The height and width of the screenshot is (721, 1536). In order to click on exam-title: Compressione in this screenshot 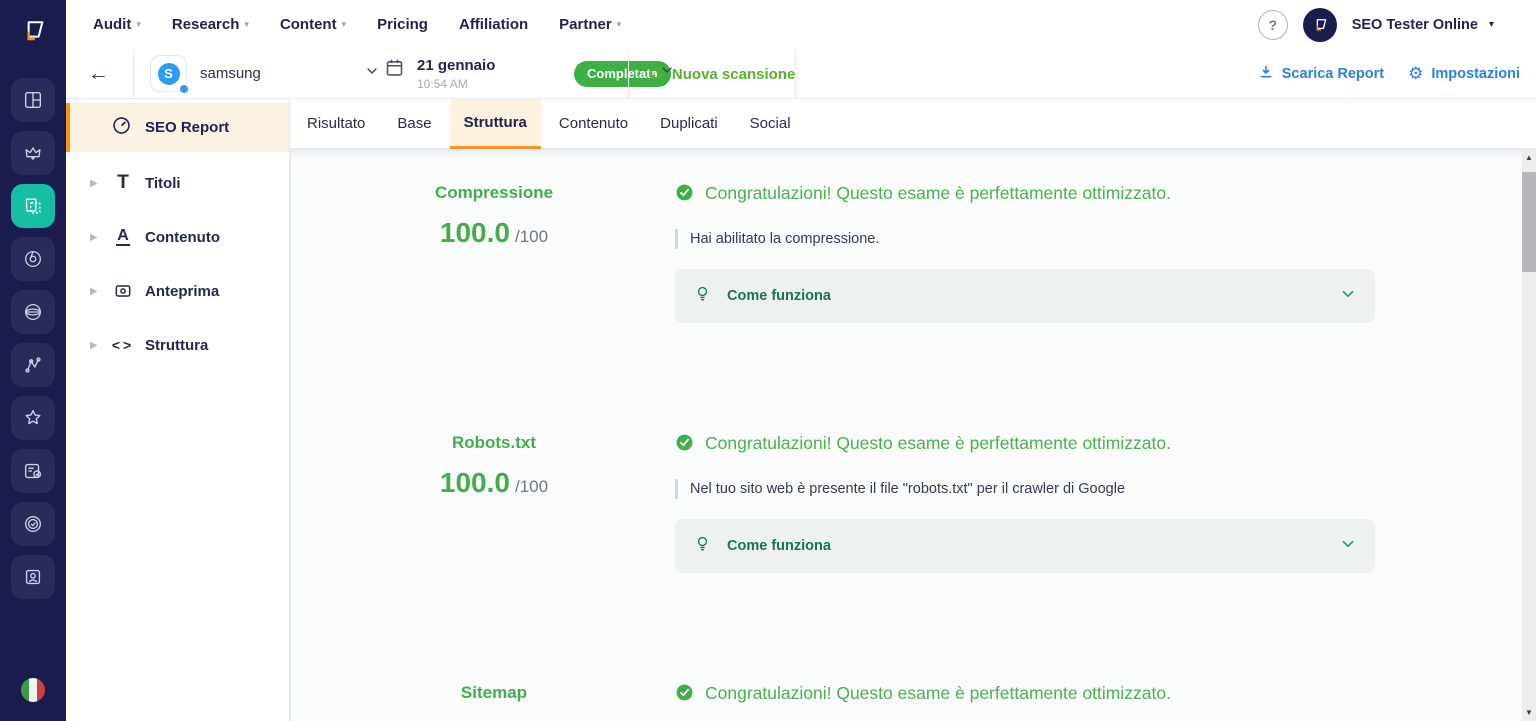, I will do `click(494, 192)`.